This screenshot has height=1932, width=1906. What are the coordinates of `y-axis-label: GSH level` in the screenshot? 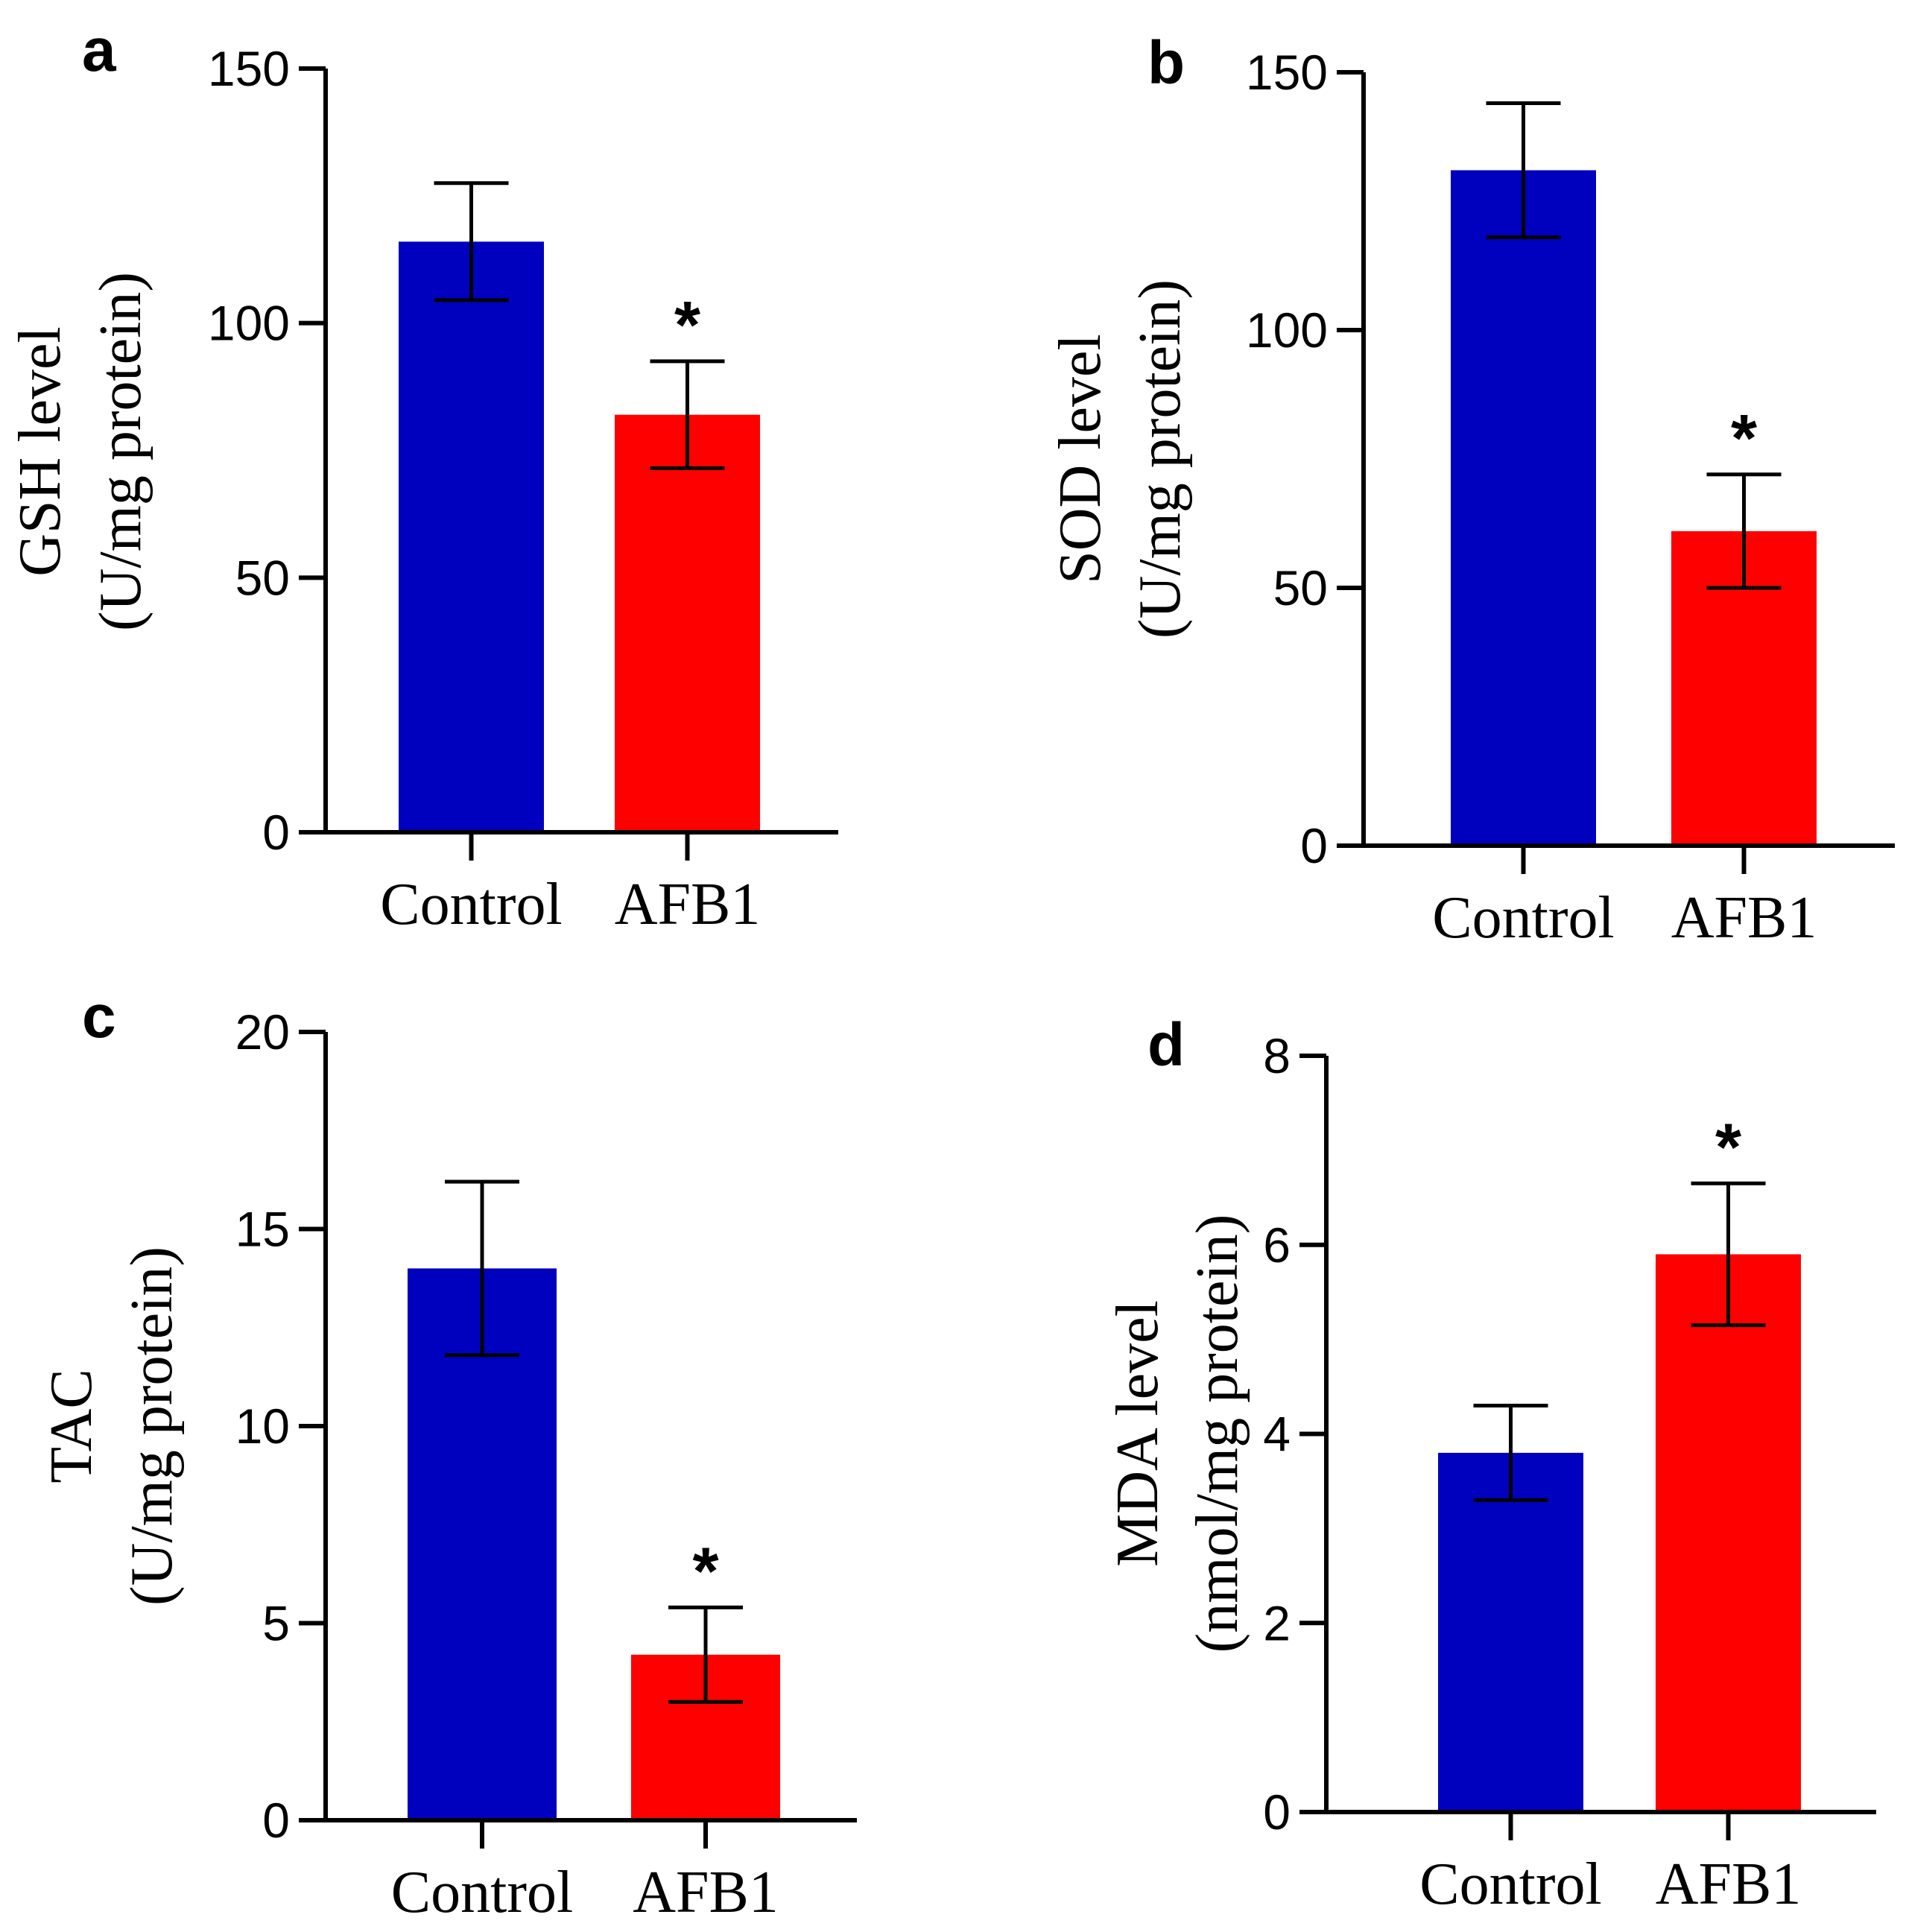 It's located at (40, 451).